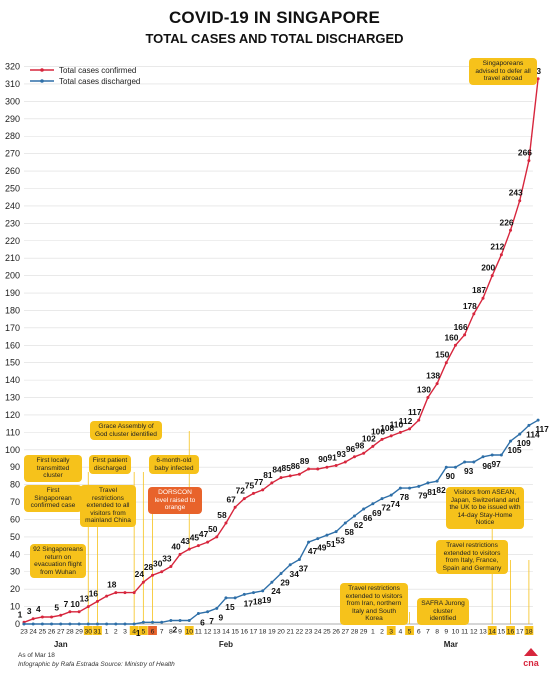  What do you see at coordinates (56, 607) in the screenshot?
I see `data-label: 5` at bounding box center [56, 607].